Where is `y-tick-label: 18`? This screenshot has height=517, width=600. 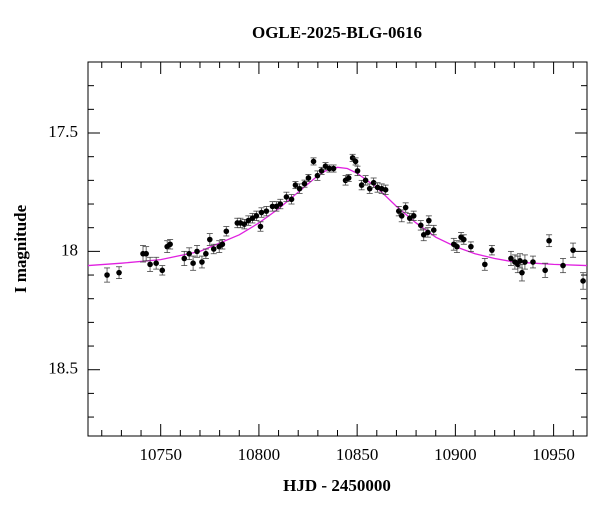 y-tick-label: 18 is located at coordinates (69, 249).